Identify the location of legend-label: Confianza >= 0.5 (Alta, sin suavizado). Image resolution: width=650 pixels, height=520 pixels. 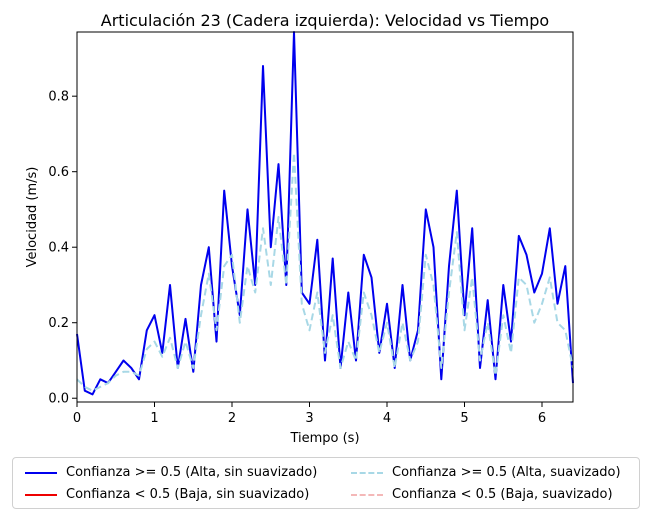
(192, 472).